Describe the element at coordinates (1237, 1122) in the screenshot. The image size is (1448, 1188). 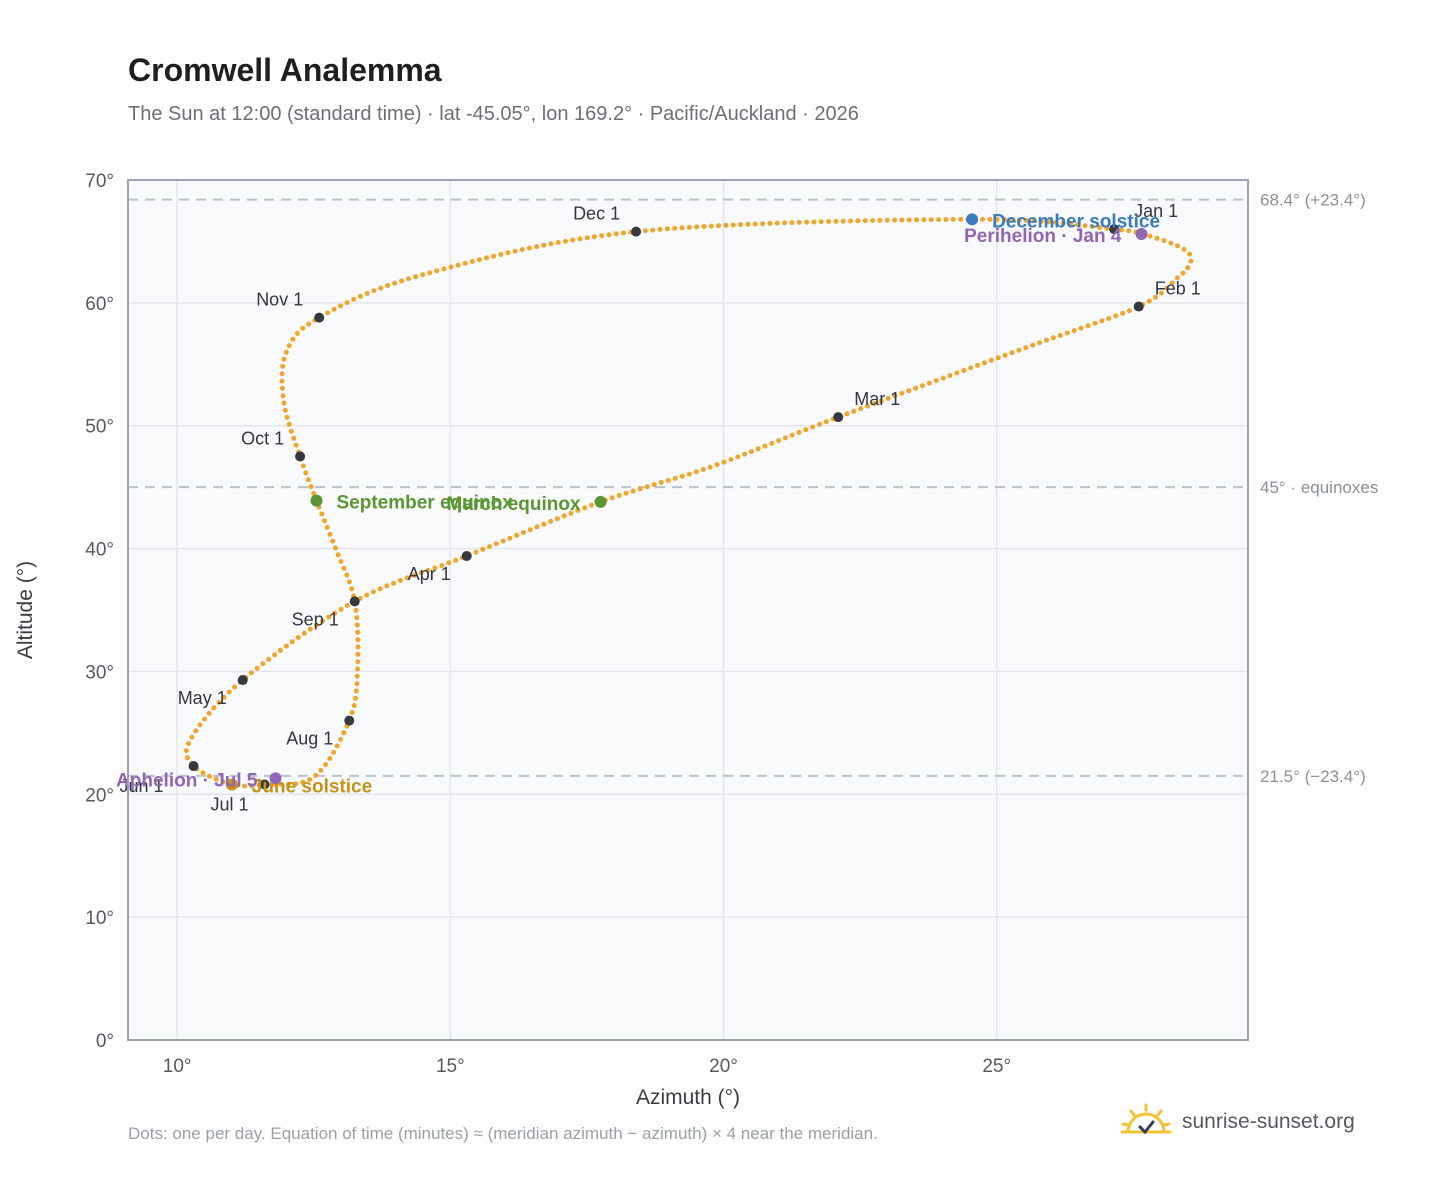
I see `brand: sunrise-sunset.org` at that location.